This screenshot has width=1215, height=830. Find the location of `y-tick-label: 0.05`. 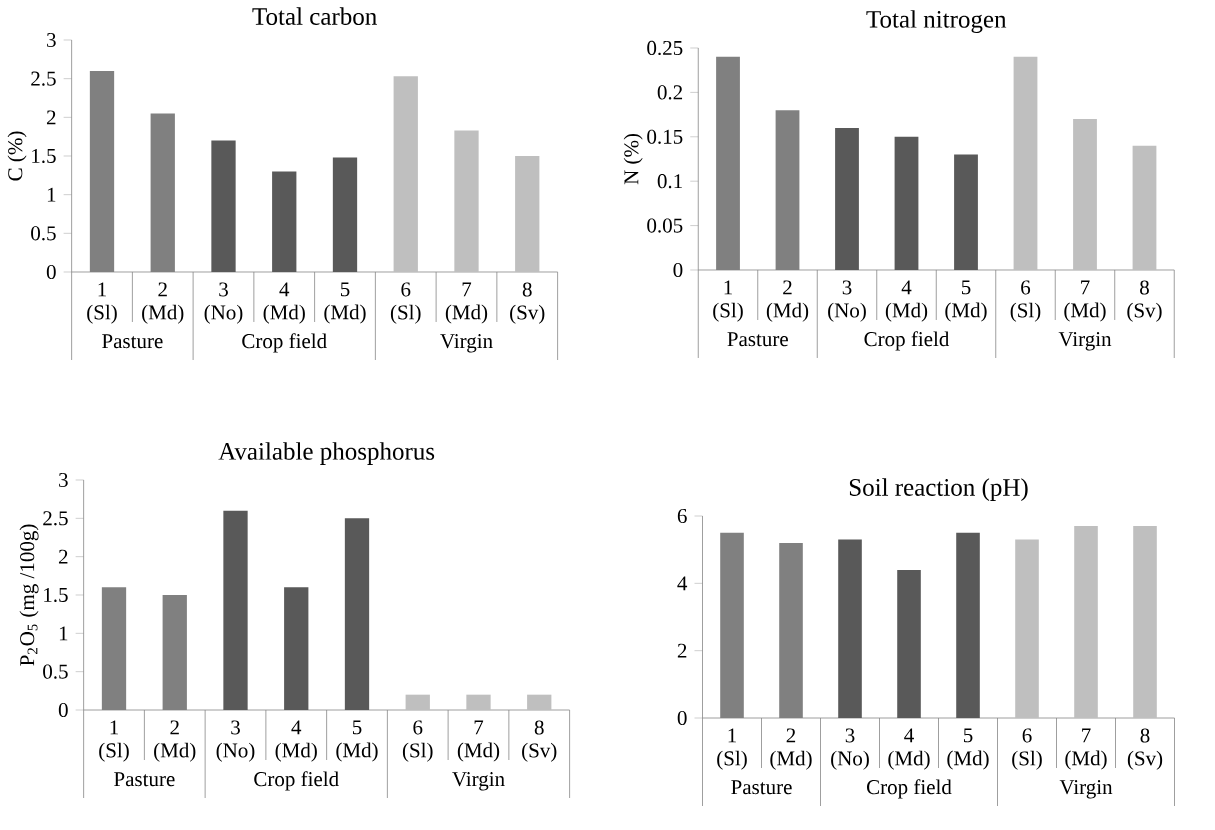

y-tick-label: 0.05 is located at coordinates (665, 225).